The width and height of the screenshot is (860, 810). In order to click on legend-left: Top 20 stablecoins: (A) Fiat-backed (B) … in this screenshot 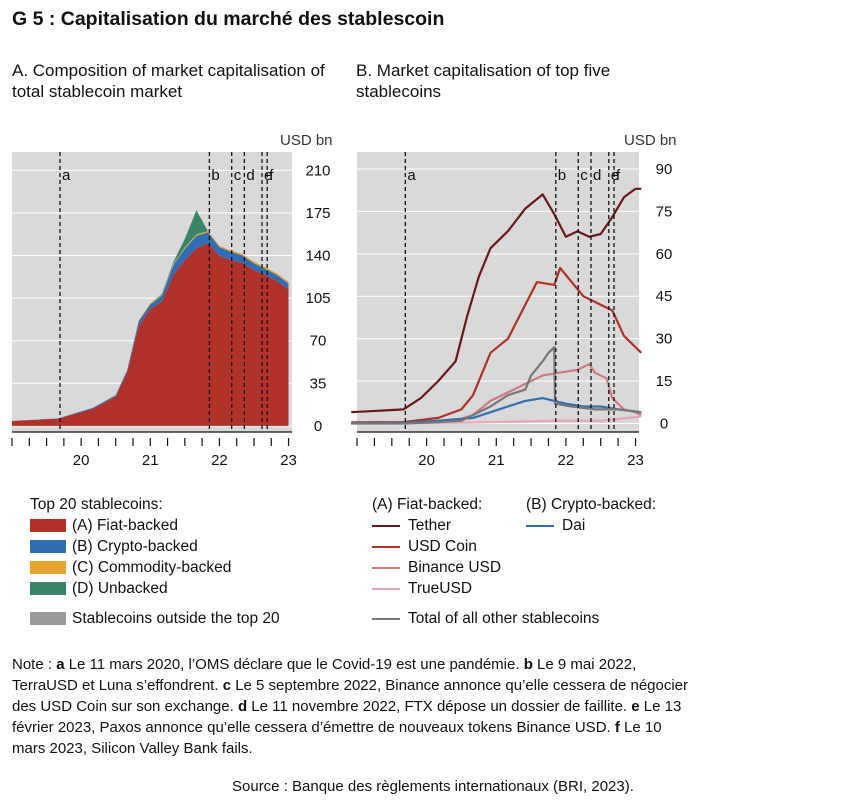, I will do `click(155, 561)`.